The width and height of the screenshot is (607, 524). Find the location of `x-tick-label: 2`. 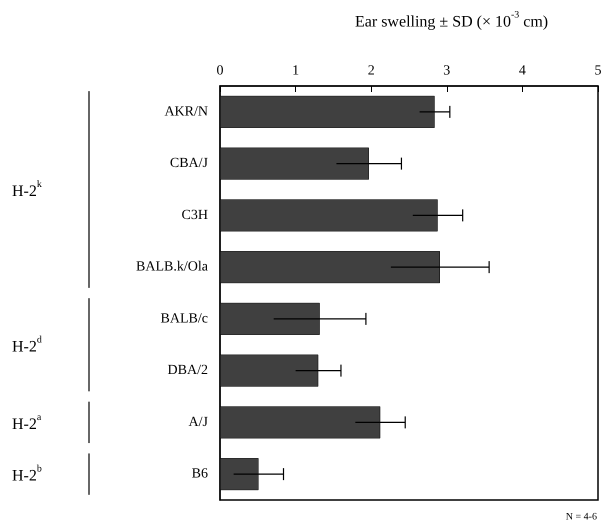

x-tick-label: 2 is located at coordinates (371, 71).